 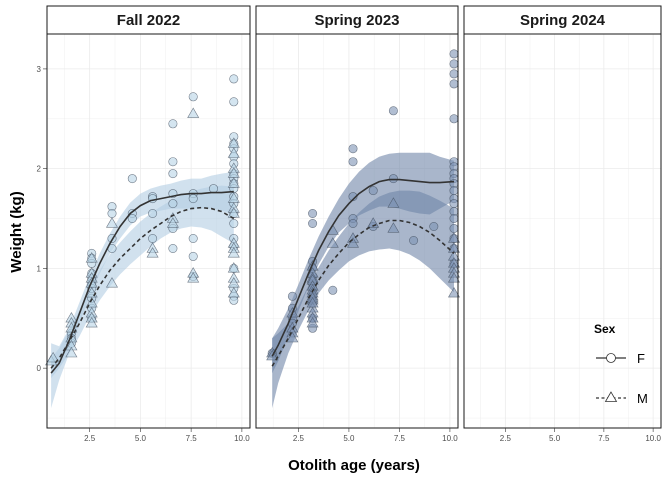 I want to click on facet-title: Spring 2023, so click(x=356, y=20).